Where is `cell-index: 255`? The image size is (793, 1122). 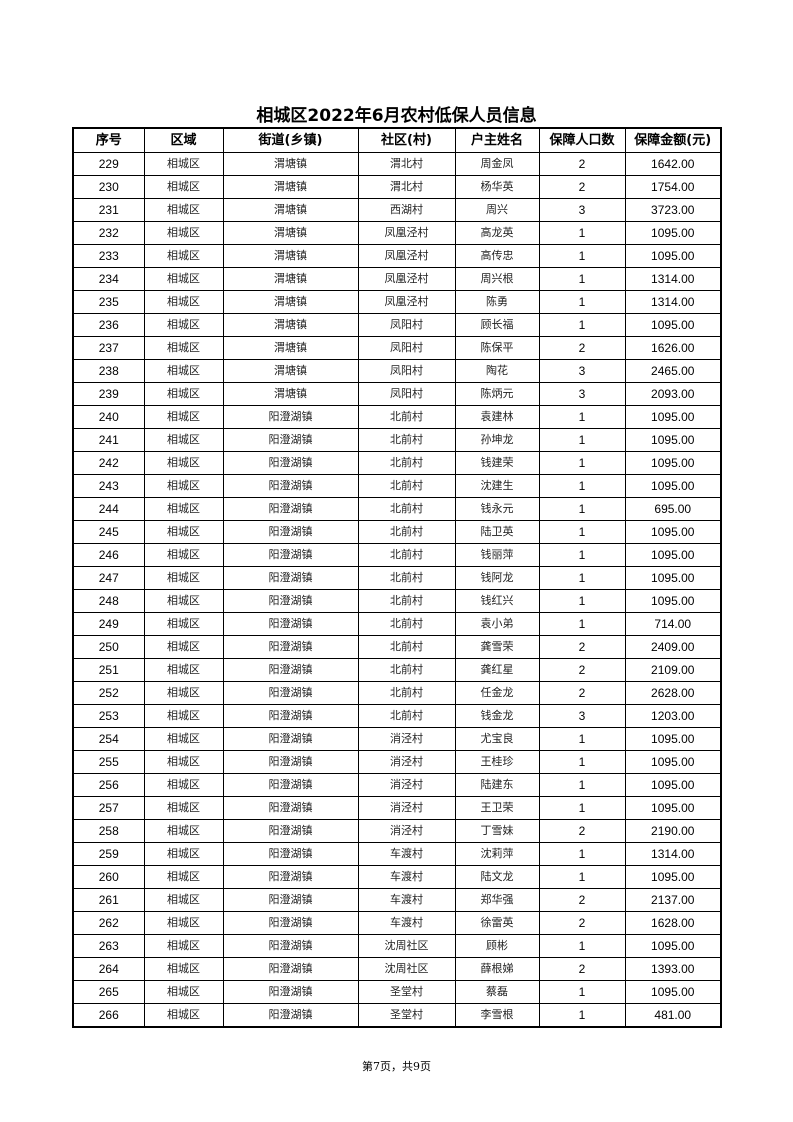
cell-index: 255 is located at coordinates (108, 762).